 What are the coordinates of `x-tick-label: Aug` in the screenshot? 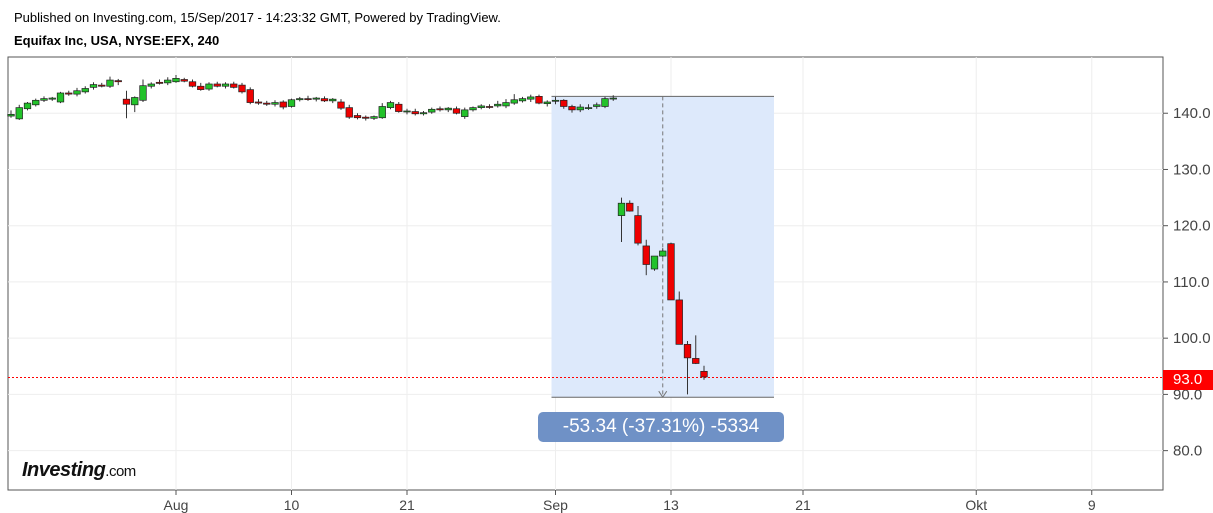 It's located at (176, 505).